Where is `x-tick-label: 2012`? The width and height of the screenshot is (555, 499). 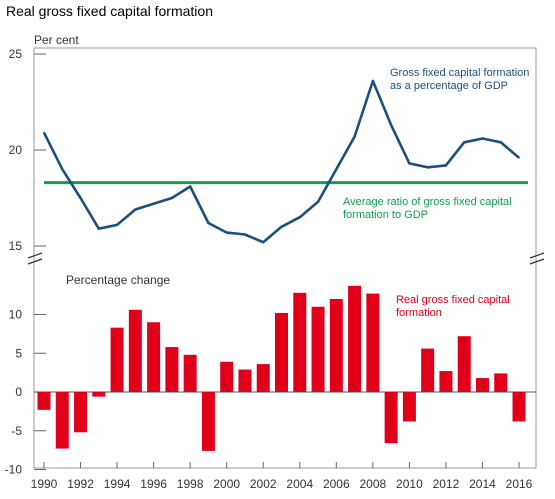
x-tick-label: 2012 is located at coordinates (446, 484).